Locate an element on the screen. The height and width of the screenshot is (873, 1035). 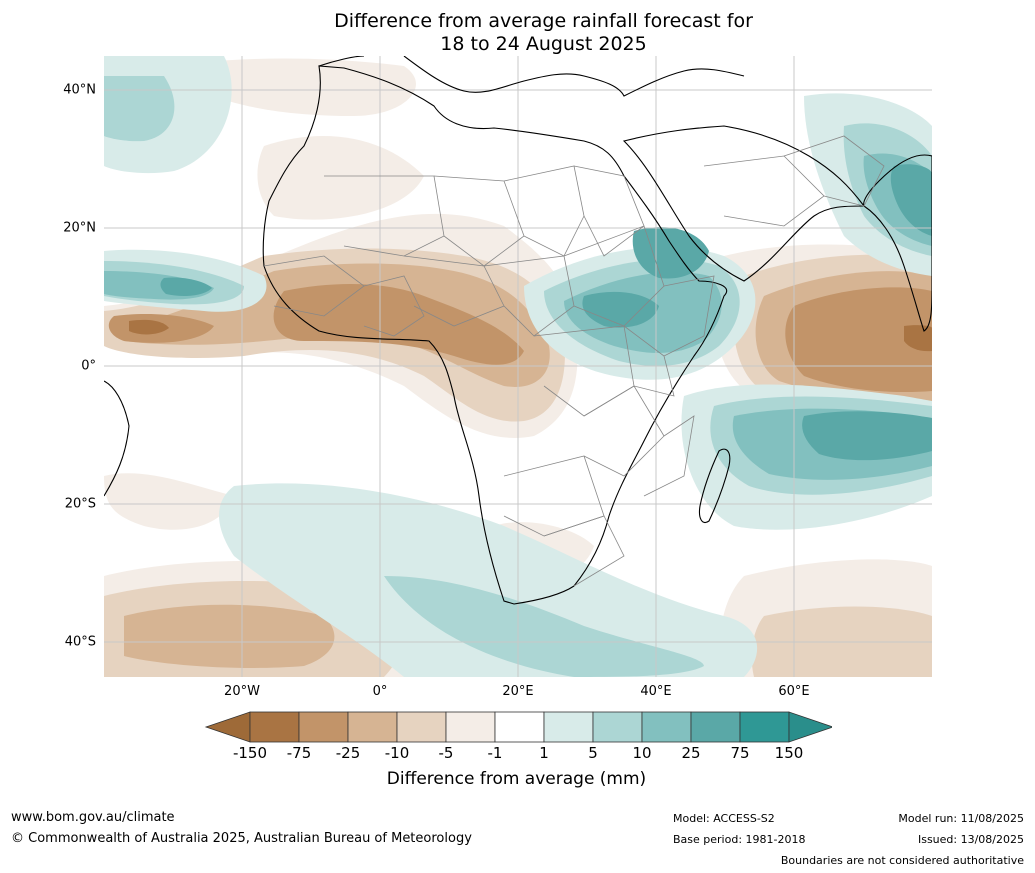
anomaly-wet-vstrong-indian is located at coordinates (867, 436).